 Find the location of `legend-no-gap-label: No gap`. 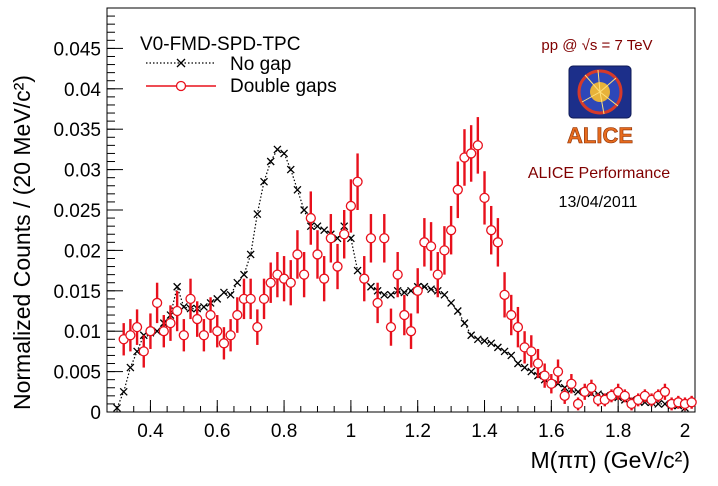

legend-no-gap-label: No gap is located at coordinates (260, 64).